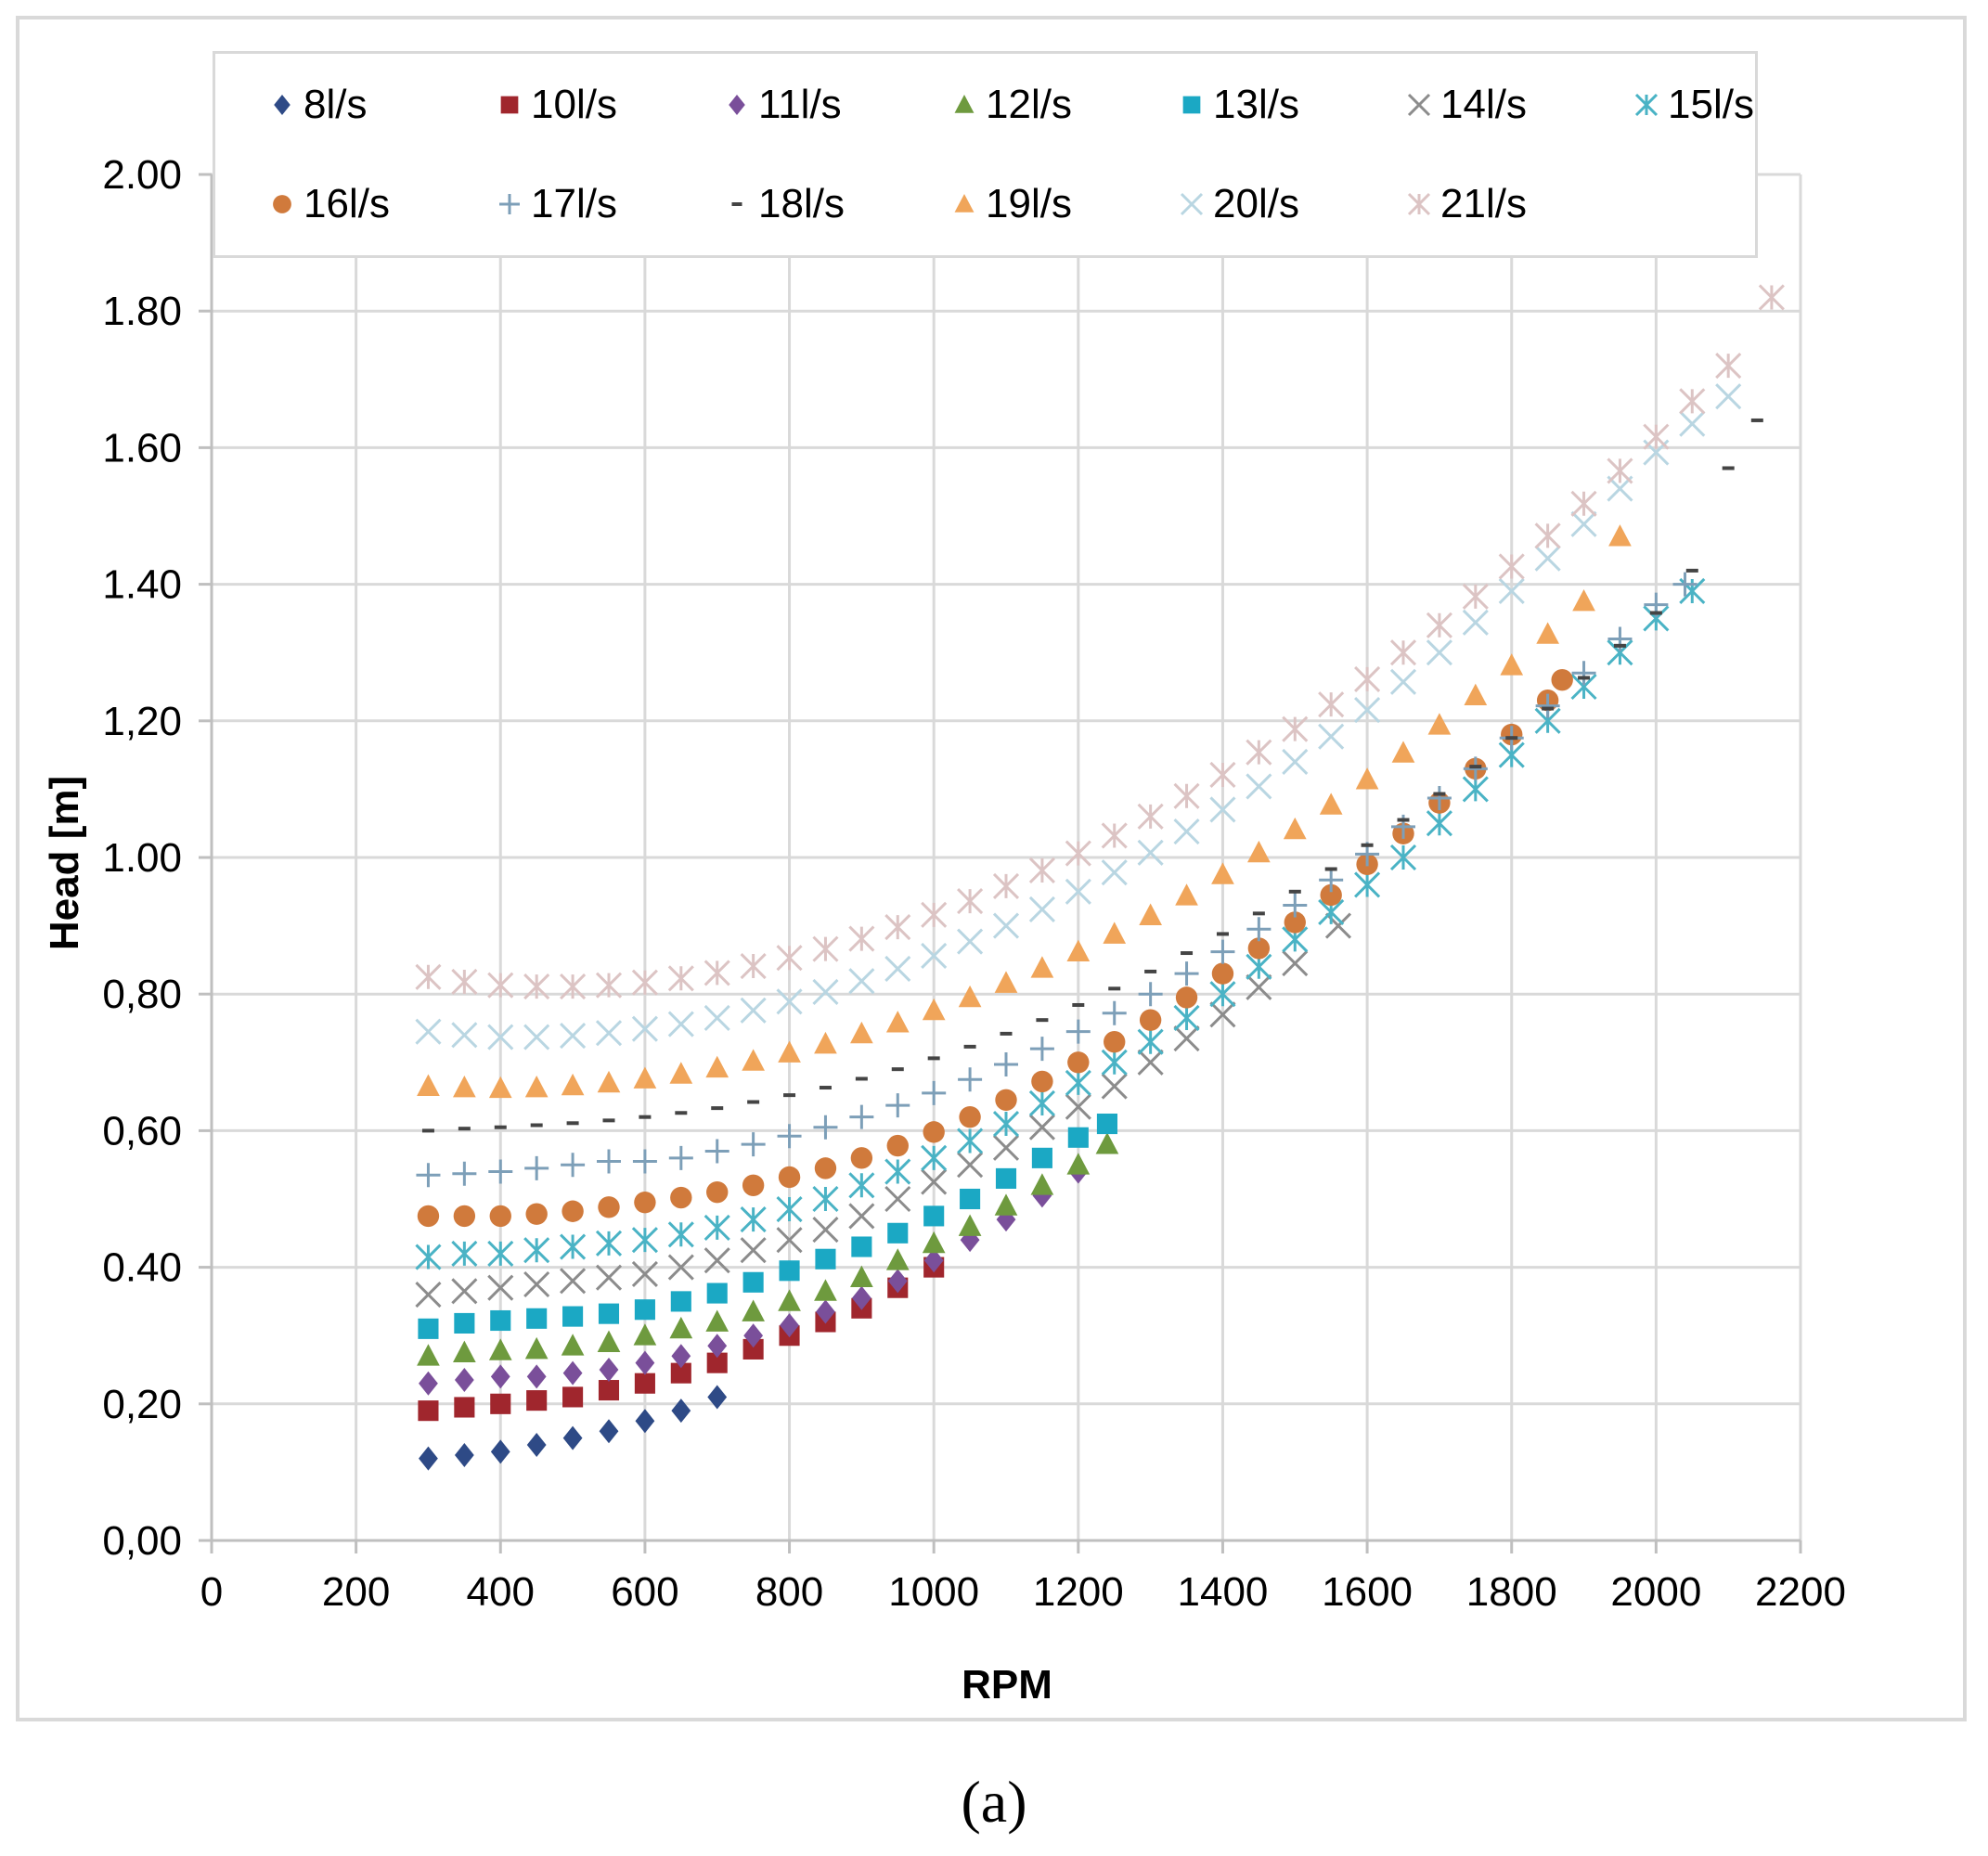  What do you see at coordinates (142, 858) in the screenshot?
I see `y-tick-label: 1.00` at bounding box center [142, 858].